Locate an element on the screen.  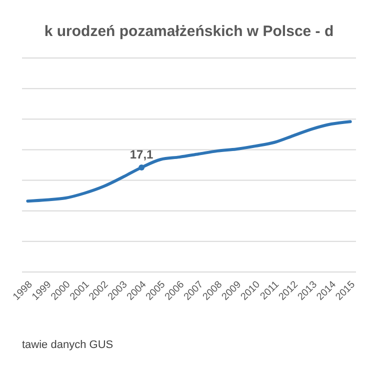
chart-title: k urodzeń pozamałżeńskich w Polsce - d is located at coordinates (189, 31).